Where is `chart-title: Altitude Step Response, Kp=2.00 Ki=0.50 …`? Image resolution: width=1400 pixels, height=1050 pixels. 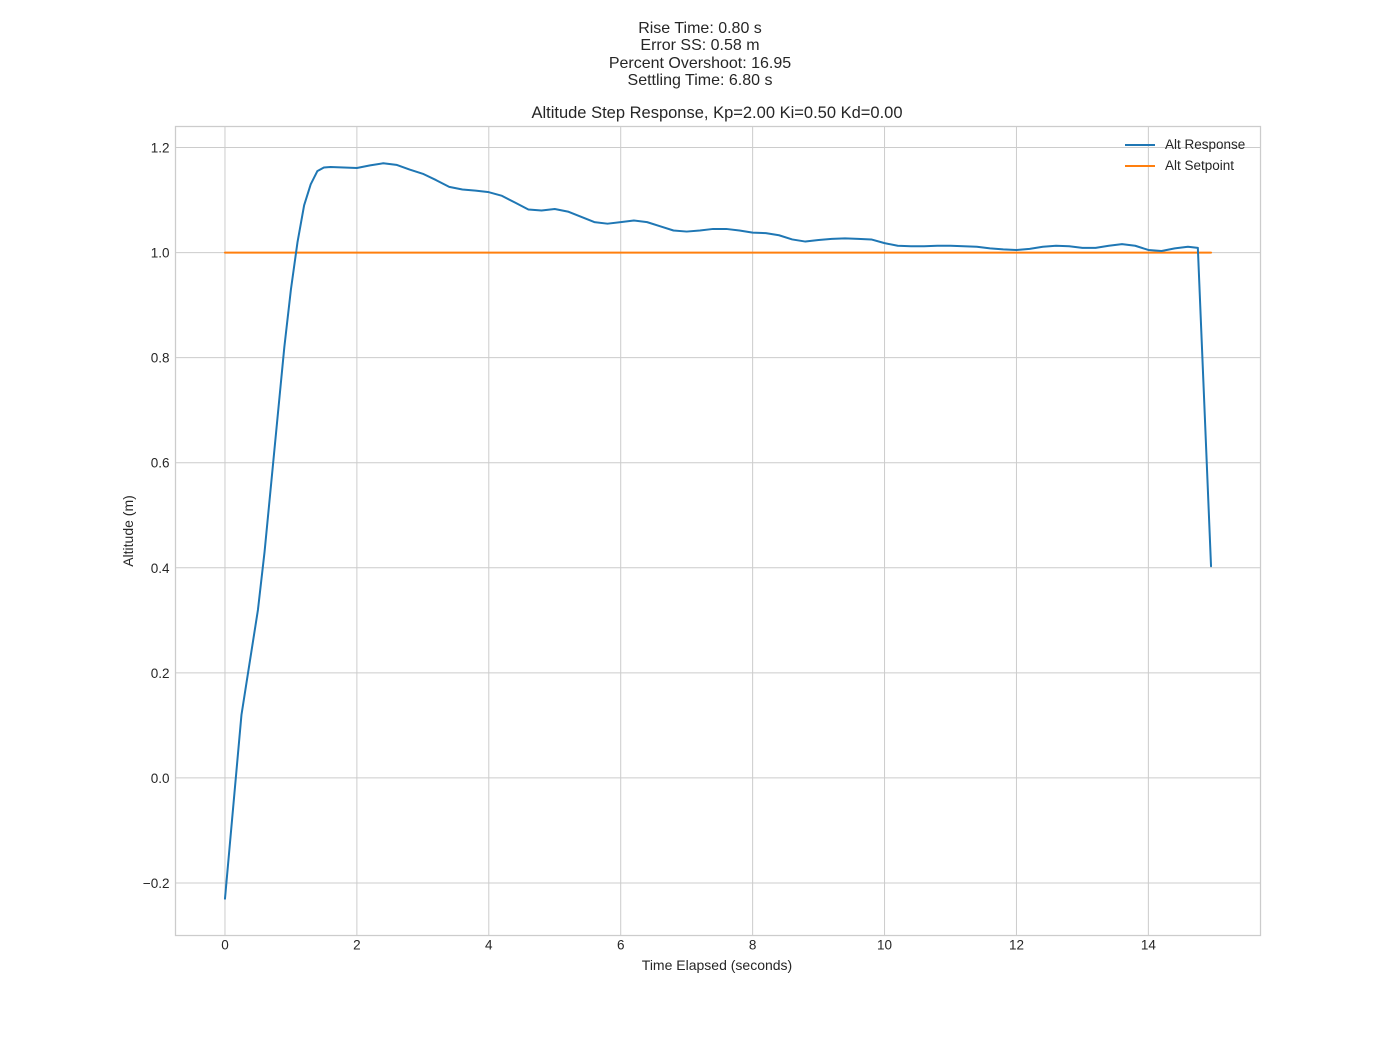 chart-title: Altitude Step Response, Kp=2.00 Ki=0.50 … is located at coordinates (716, 113).